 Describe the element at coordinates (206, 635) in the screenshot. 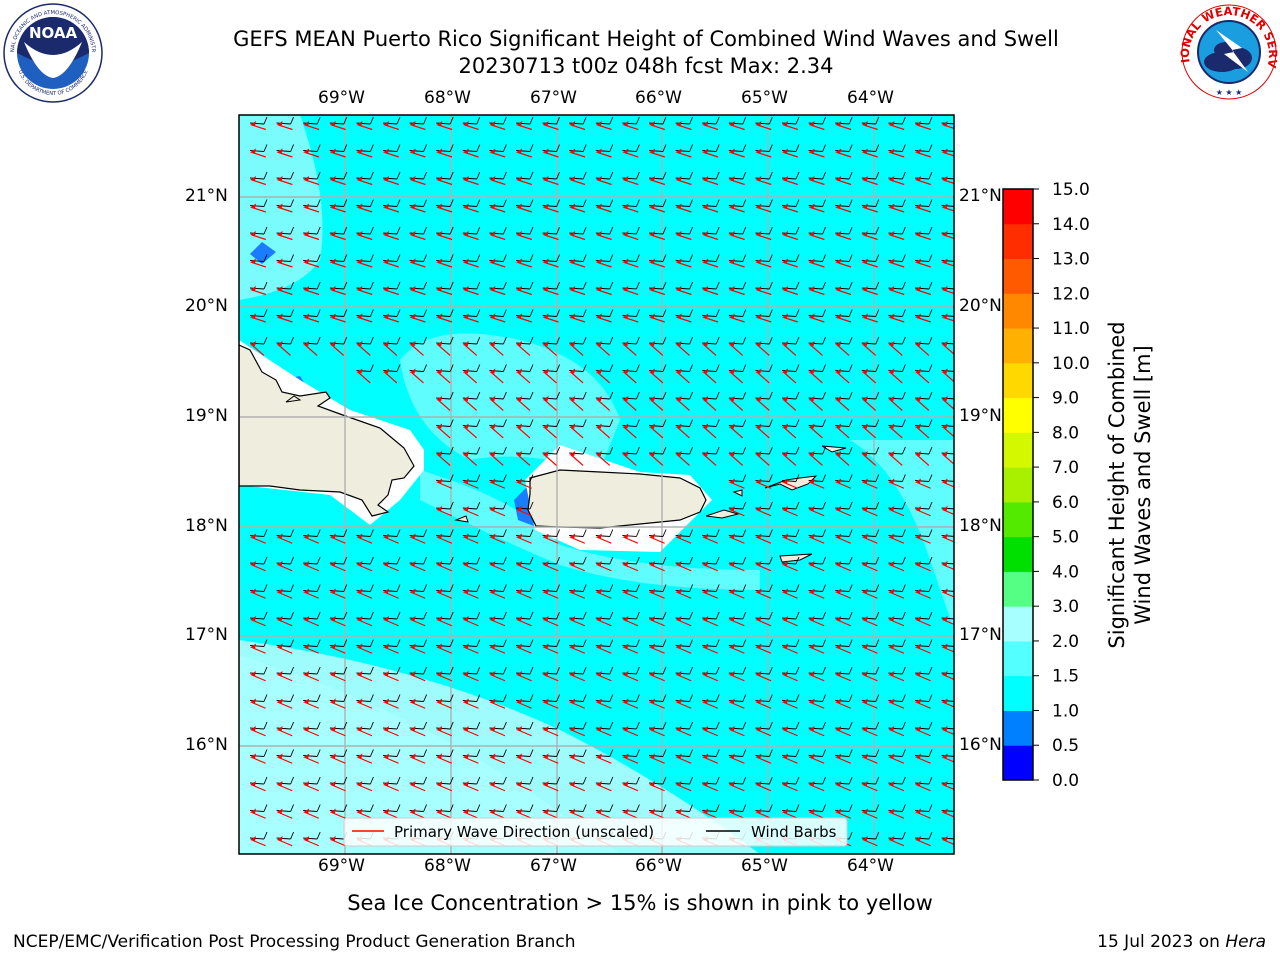

I see `lat-label-left-17n: 17°N` at that location.